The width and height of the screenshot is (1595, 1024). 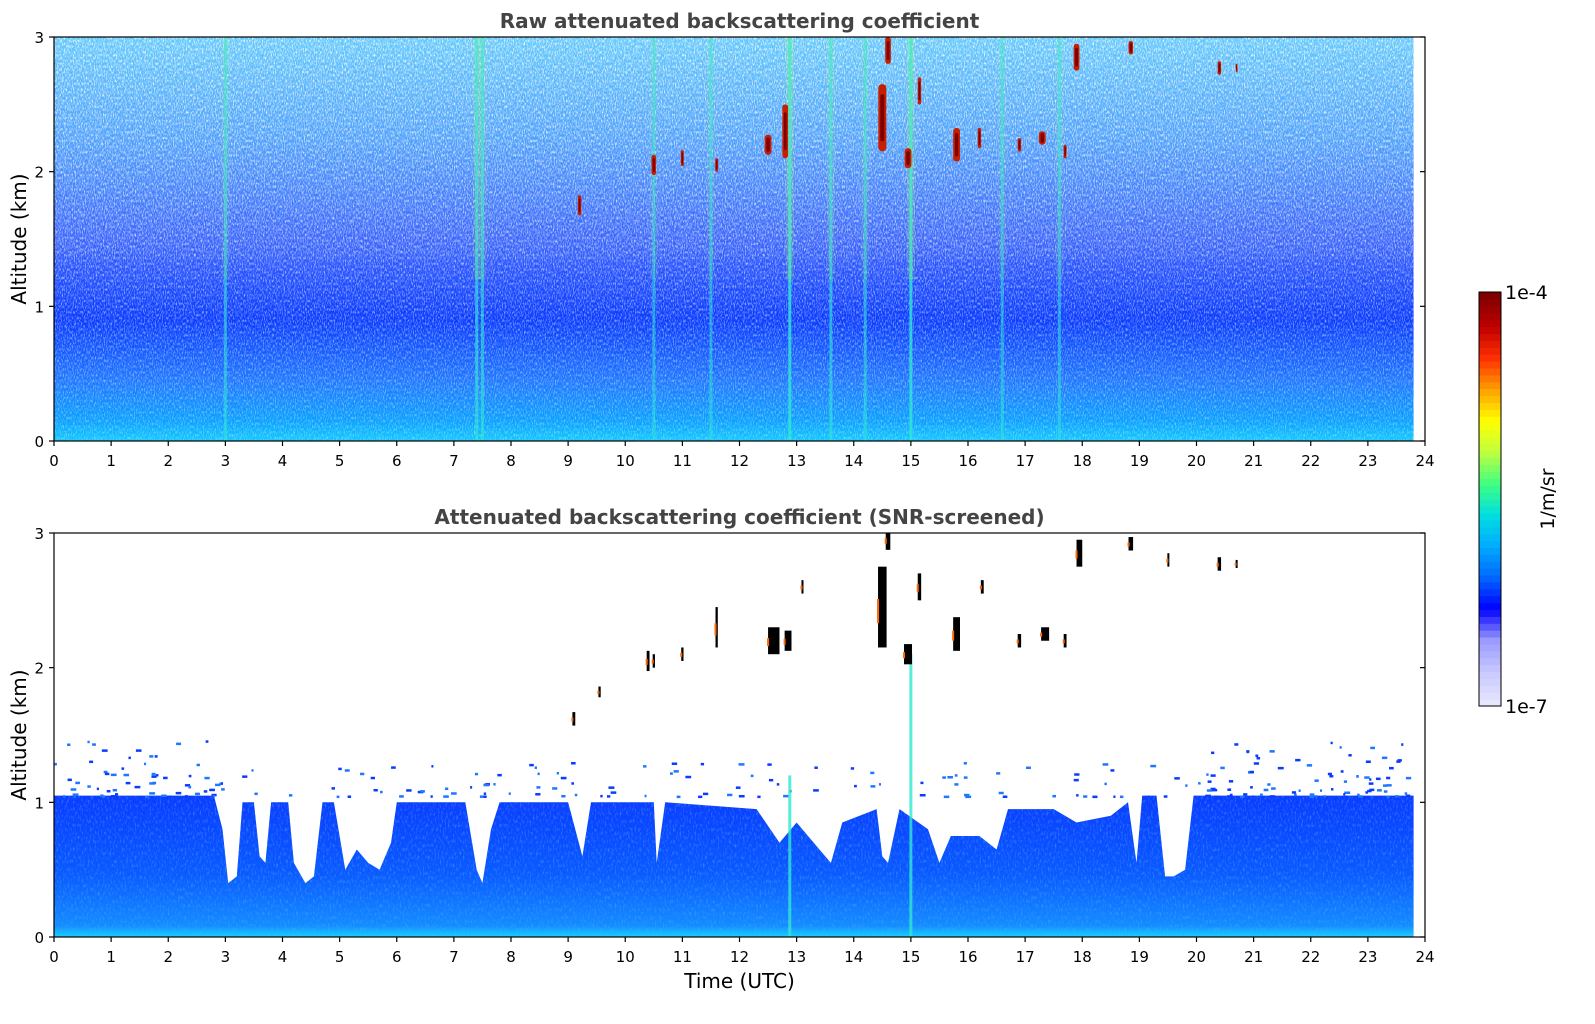 What do you see at coordinates (1548, 498) in the screenshot?
I see `colorbar-unit-label: 1/m/sr` at bounding box center [1548, 498].